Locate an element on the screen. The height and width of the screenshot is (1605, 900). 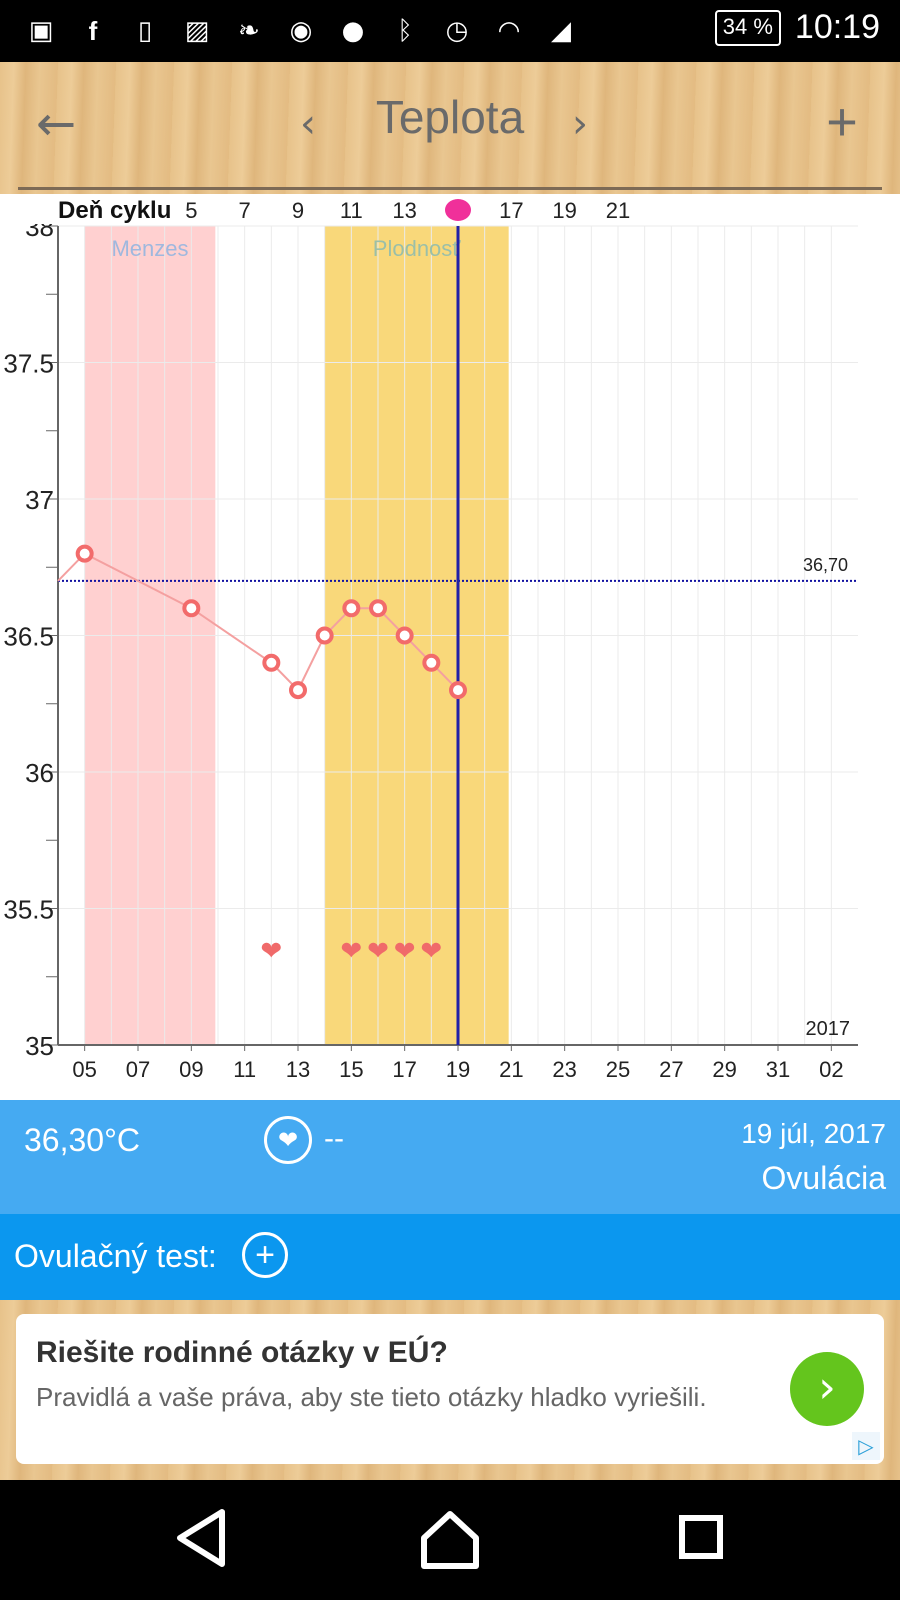
x-tick-label: 25 is located at coordinates (618, 1069).